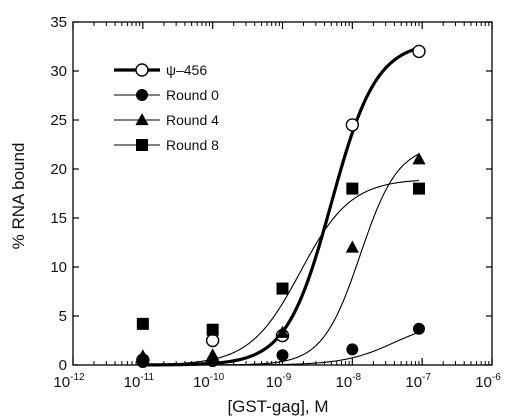 The image size is (511, 419). Describe the element at coordinates (192, 145) in the screenshot. I see `legend-label: Round 8` at that location.